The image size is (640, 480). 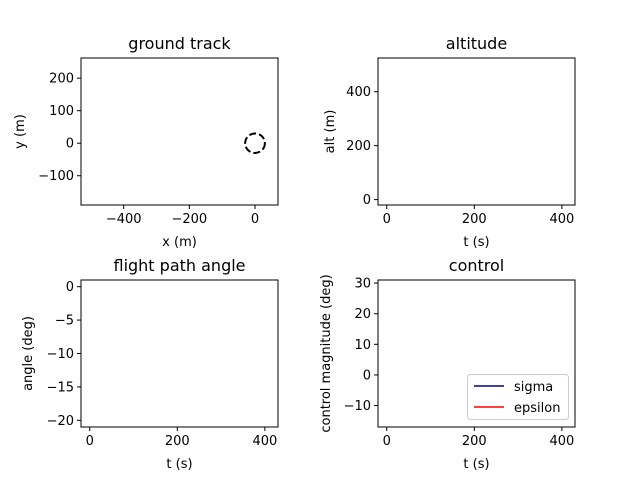 What do you see at coordinates (362, 314) in the screenshot?
I see `y-tick-label: 20` at bounding box center [362, 314].